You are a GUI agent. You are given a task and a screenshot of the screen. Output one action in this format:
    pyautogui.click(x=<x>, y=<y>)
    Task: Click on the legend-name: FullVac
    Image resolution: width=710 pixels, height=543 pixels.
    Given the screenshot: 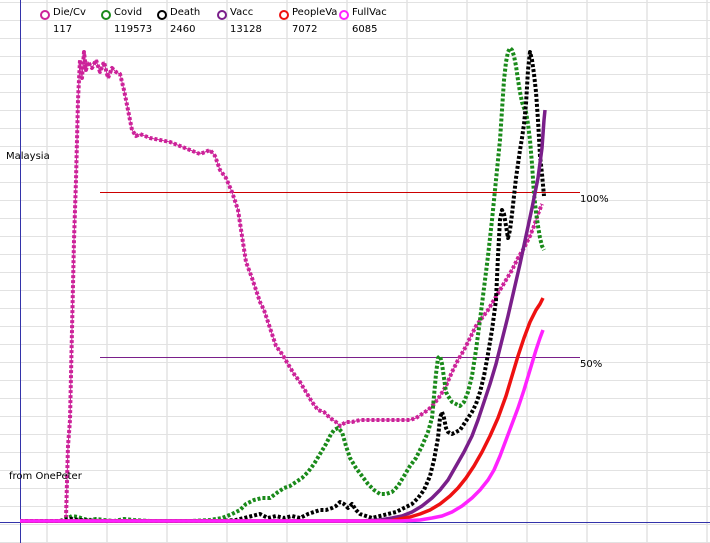 What is the action you would take?
    pyautogui.click(x=369, y=12)
    